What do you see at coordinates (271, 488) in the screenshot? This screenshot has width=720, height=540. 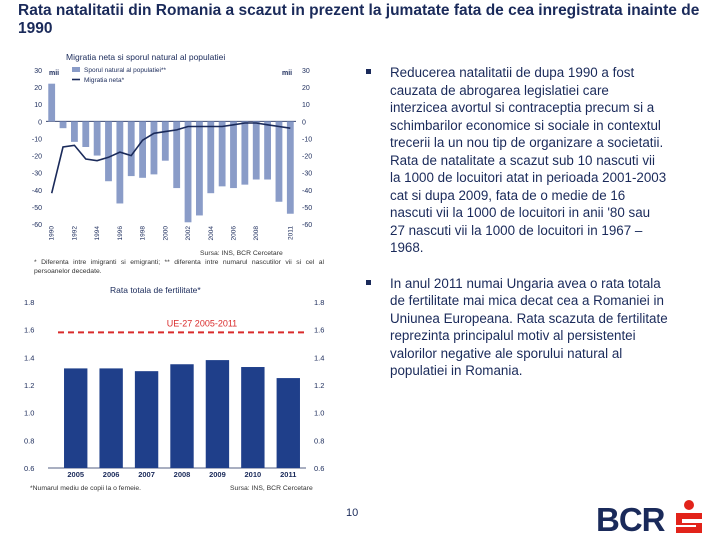 I see `chart2-source: Sursa: INS, BCR Cercetare` at bounding box center [271, 488].